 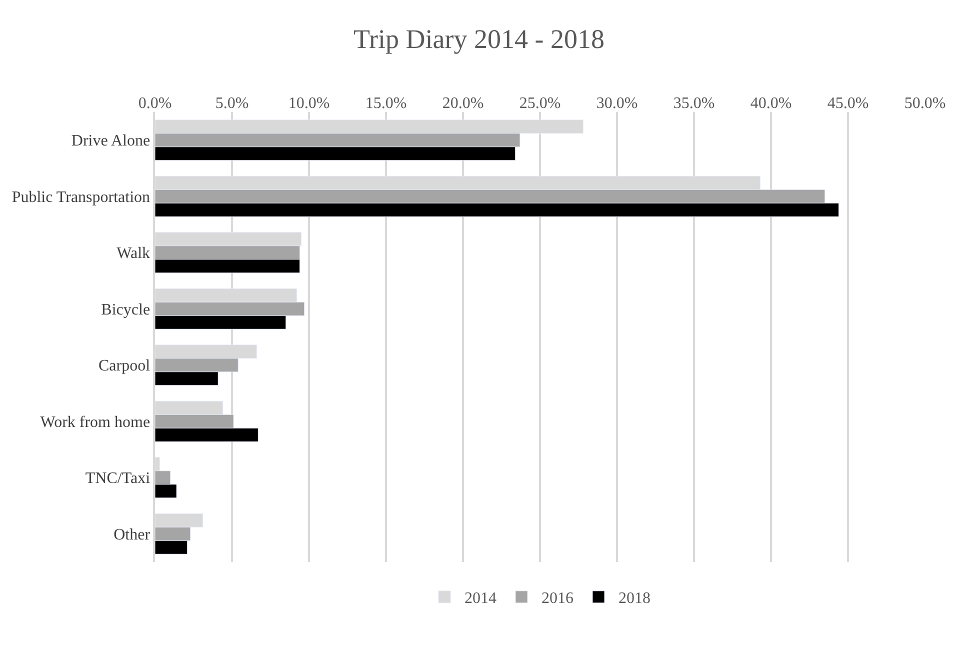 What do you see at coordinates (95, 422) in the screenshot?
I see `y-tick-label: Work from home` at bounding box center [95, 422].